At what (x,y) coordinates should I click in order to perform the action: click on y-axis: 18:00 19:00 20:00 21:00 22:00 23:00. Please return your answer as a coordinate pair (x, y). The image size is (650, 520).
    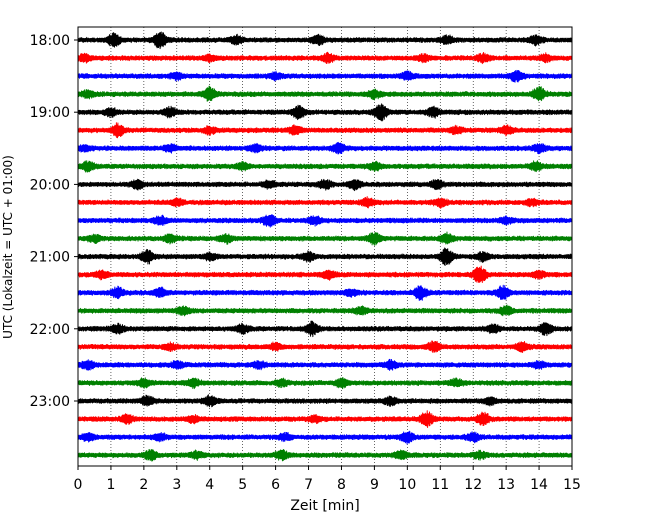
    Looking at the image, I should click on (54, 221).